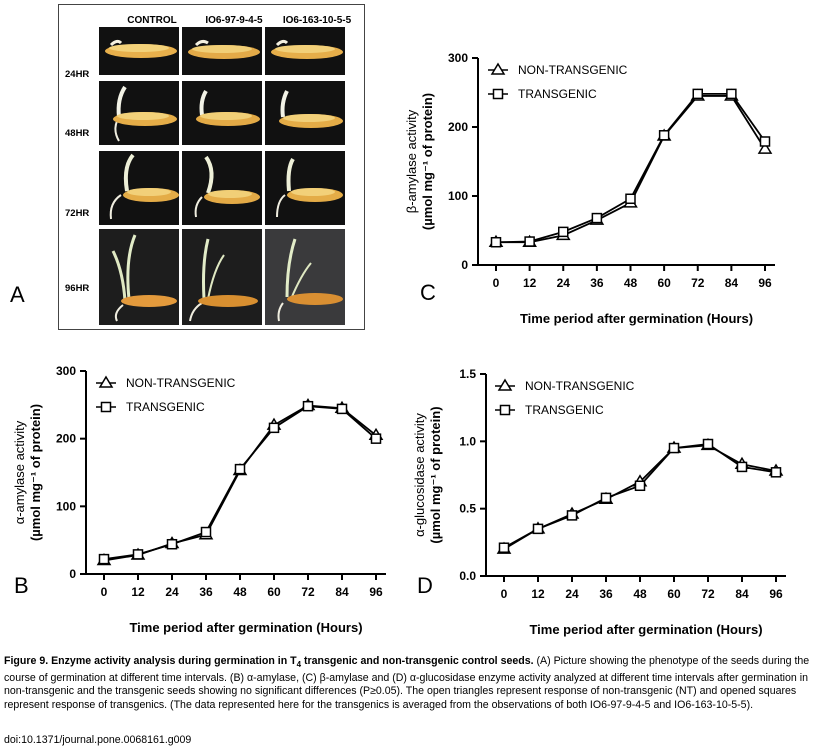  What do you see at coordinates (458, 196) in the screenshot?
I see `y-tick-label: 100` at bounding box center [458, 196].